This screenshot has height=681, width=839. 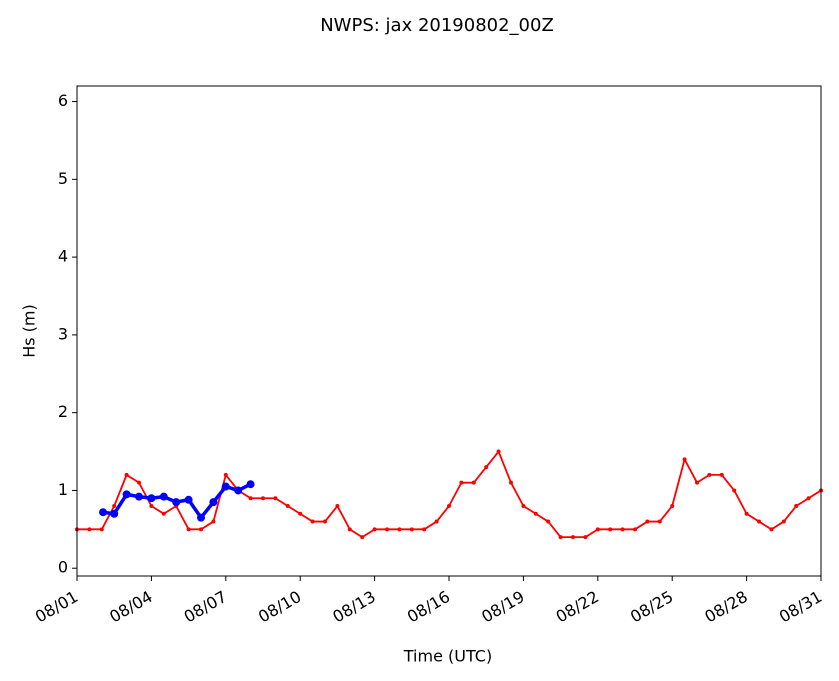 What do you see at coordinates (205, 607) in the screenshot?
I see `x-tick-label: 08/07` at bounding box center [205, 607].